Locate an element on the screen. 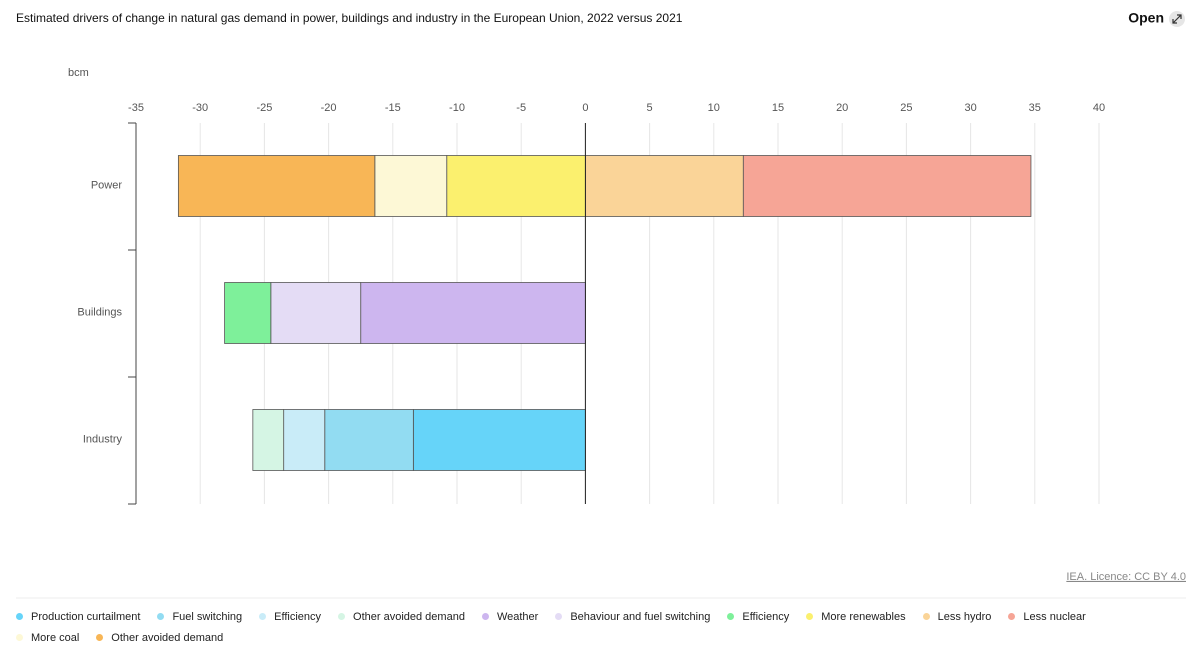 The image size is (1200, 662). legend-item: Weather is located at coordinates (510, 616).